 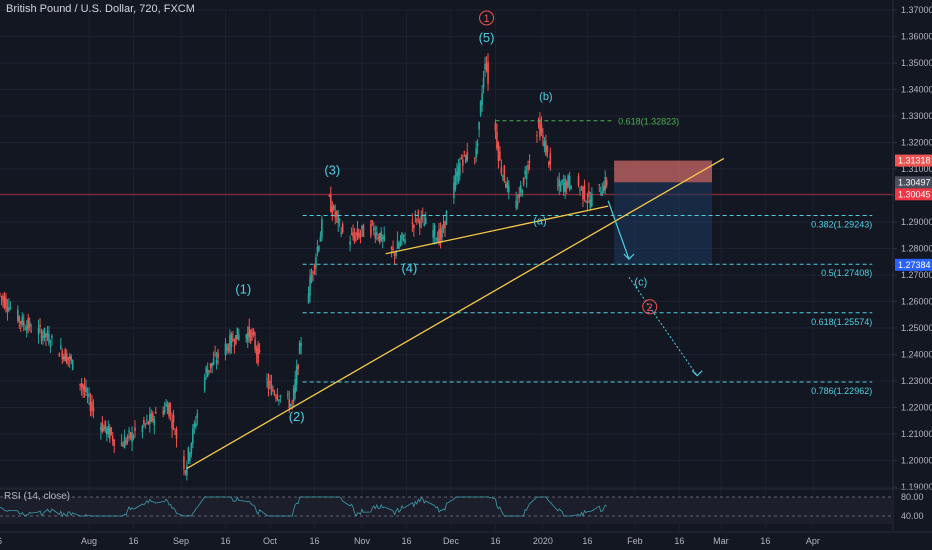 What do you see at coordinates (841, 391) in the screenshot?
I see `fib-level-label: 0.786(1.22962)` at bounding box center [841, 391].